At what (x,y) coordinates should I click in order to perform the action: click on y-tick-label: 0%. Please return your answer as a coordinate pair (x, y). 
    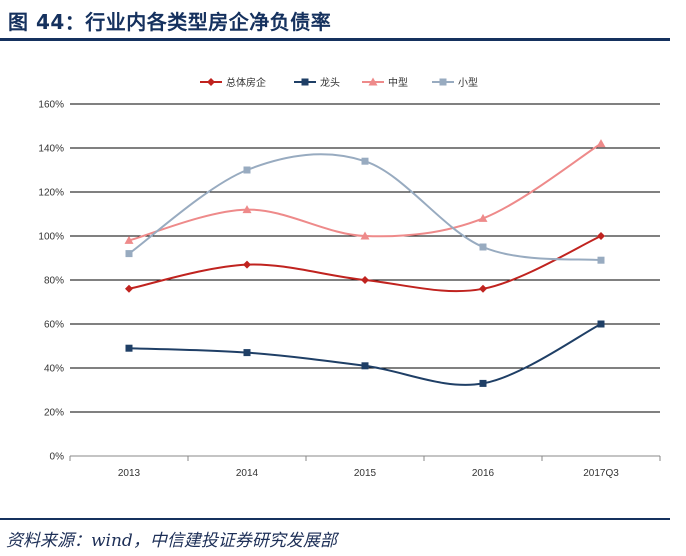
    Looking at the image, I should click on (57, 457).